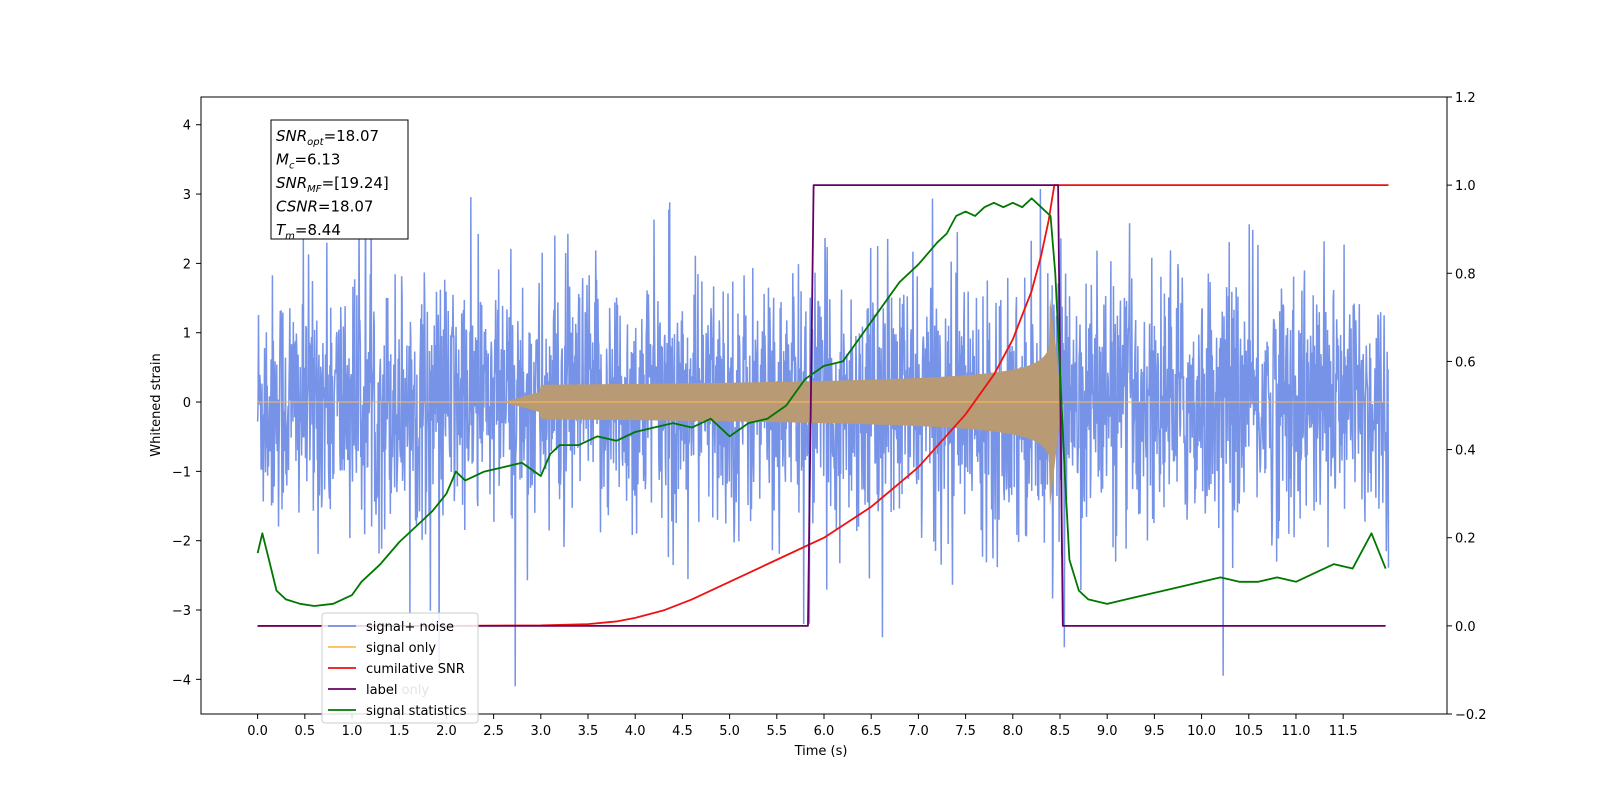 The image size is (1600, 800). Describe the element at coordinates (1465, 627) in the screenshot. I see `y2-tick-label: 0.0` at that location.